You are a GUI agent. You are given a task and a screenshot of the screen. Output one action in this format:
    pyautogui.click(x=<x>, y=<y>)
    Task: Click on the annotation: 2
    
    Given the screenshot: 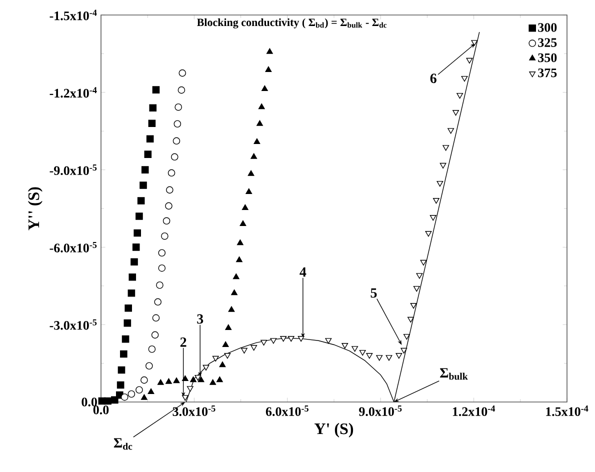 What is the action you would take?
    pyautogui.click(x=183, y=342)
    